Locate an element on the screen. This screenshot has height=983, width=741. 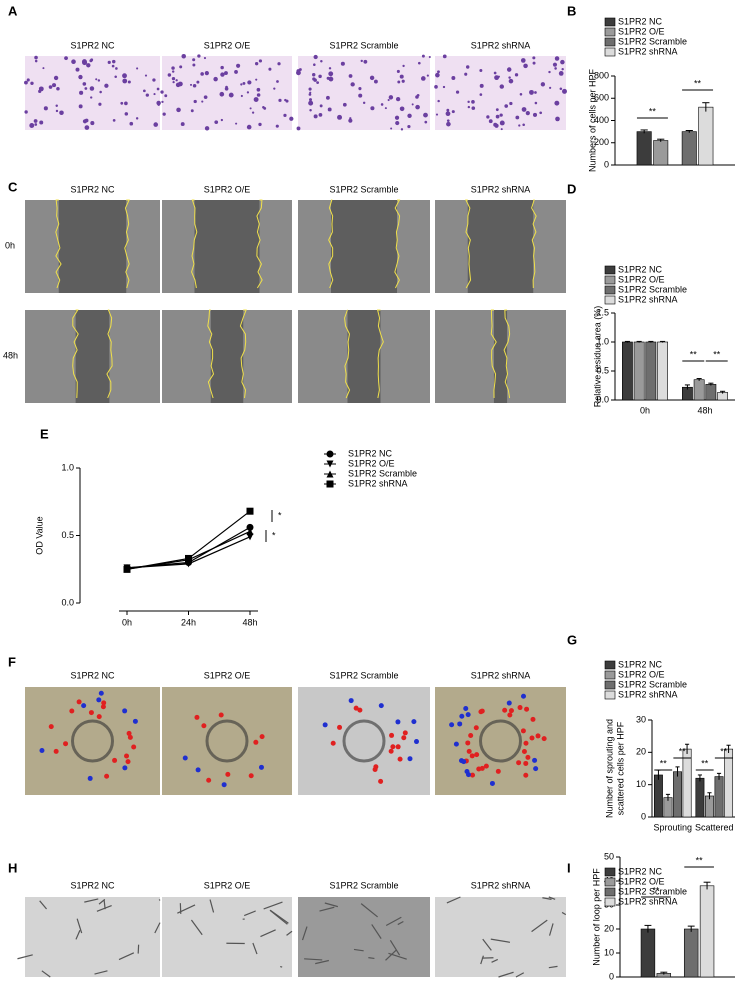
panel-letter: A is located at coordinates (13, 10).